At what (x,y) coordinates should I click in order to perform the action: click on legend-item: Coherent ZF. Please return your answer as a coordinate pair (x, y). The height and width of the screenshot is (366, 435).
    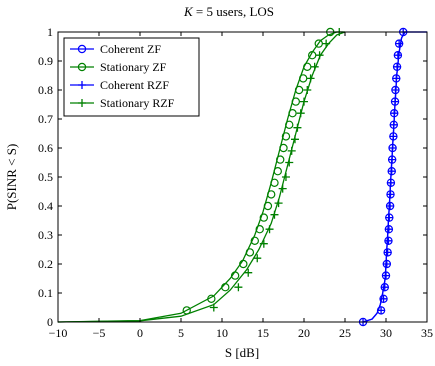
    Looking at the image, I should click on (115, 49).